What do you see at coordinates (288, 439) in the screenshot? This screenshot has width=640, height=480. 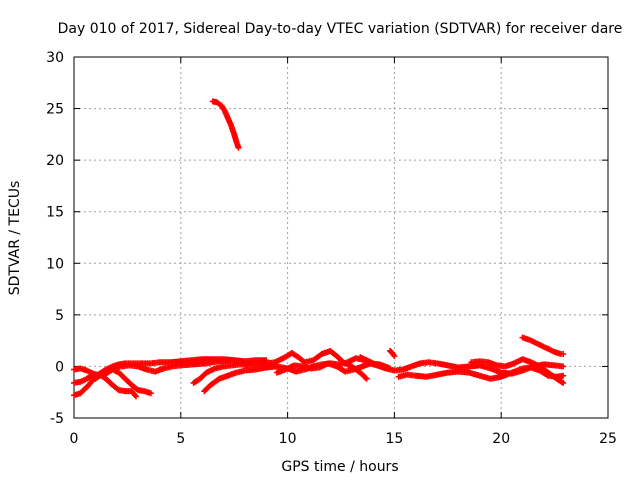 I see `x-tick-label: 10` at bounding box center [288, 439].